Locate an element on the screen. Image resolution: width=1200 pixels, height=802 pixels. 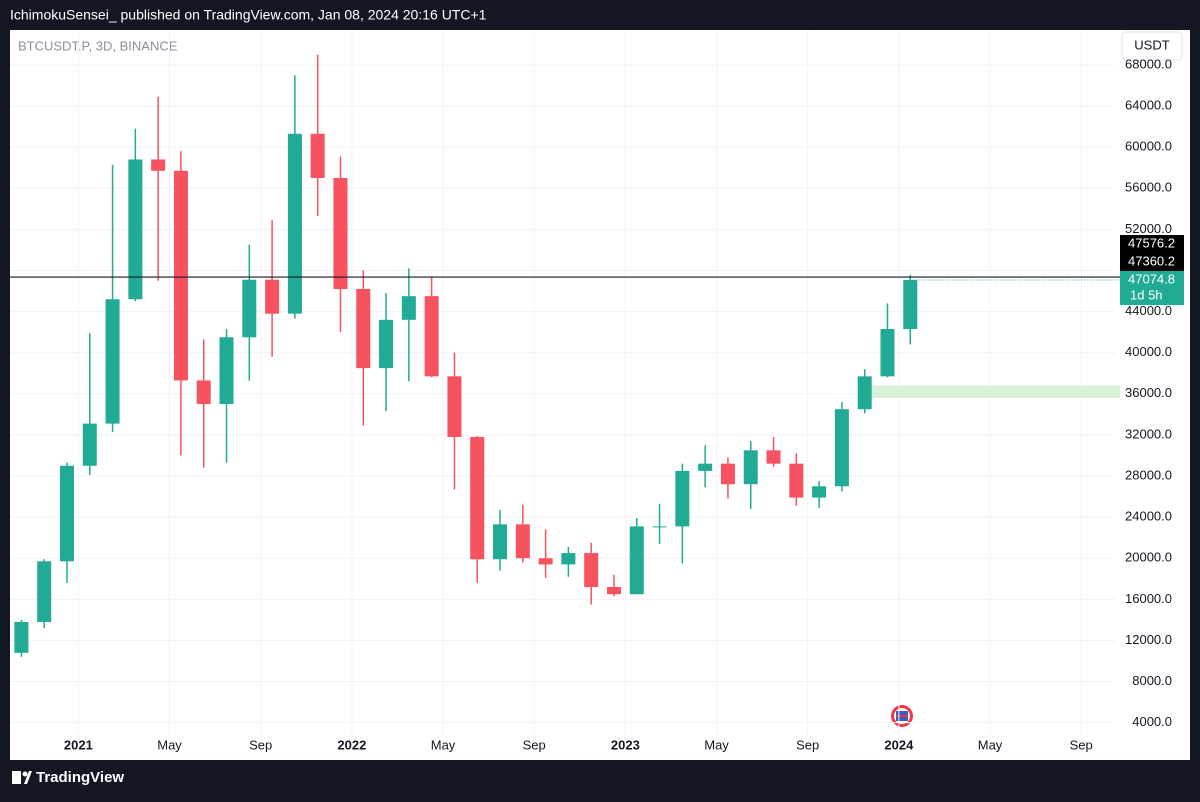
flag-icon is located at coordinates (902, 716).